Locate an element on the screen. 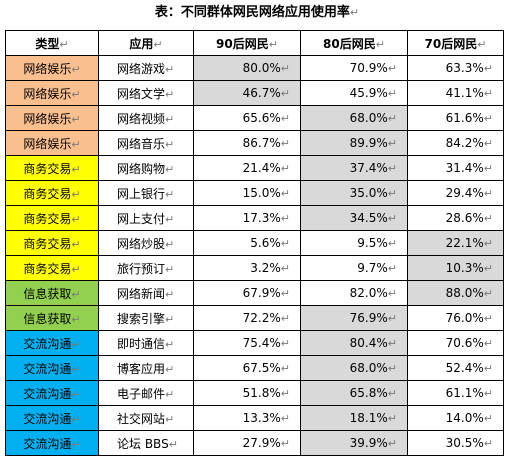 The height and width of the screenshot is (465, 514). rate-80s-cell: 76.9%↵ is located at coordinates (354, 318).